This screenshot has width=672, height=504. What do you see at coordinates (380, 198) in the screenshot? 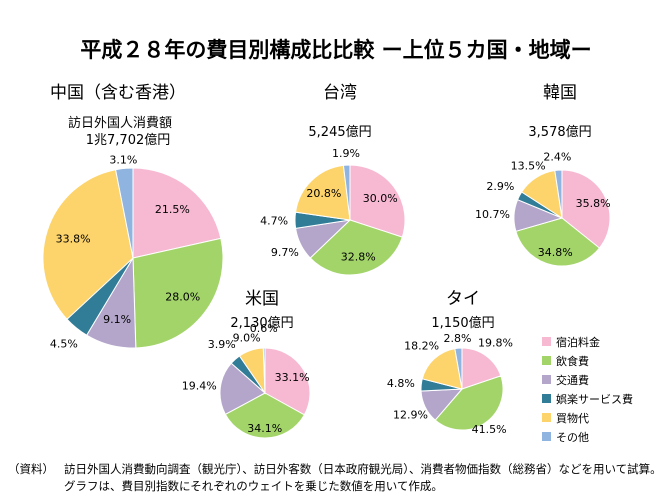
I see `pie-label-taiwan-0: 30.0%` at bounding box center [380, 198].